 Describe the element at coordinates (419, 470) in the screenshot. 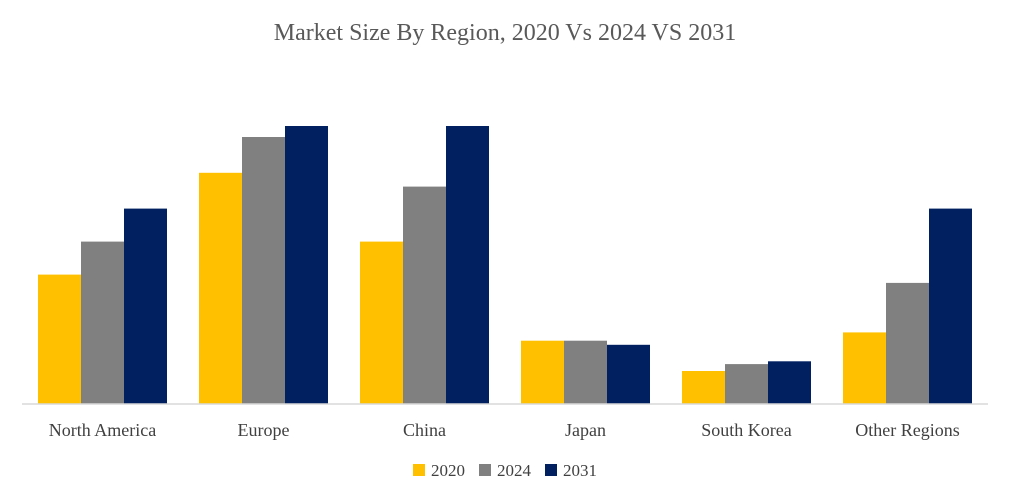

I see `legend-swatch-2020` at that location.